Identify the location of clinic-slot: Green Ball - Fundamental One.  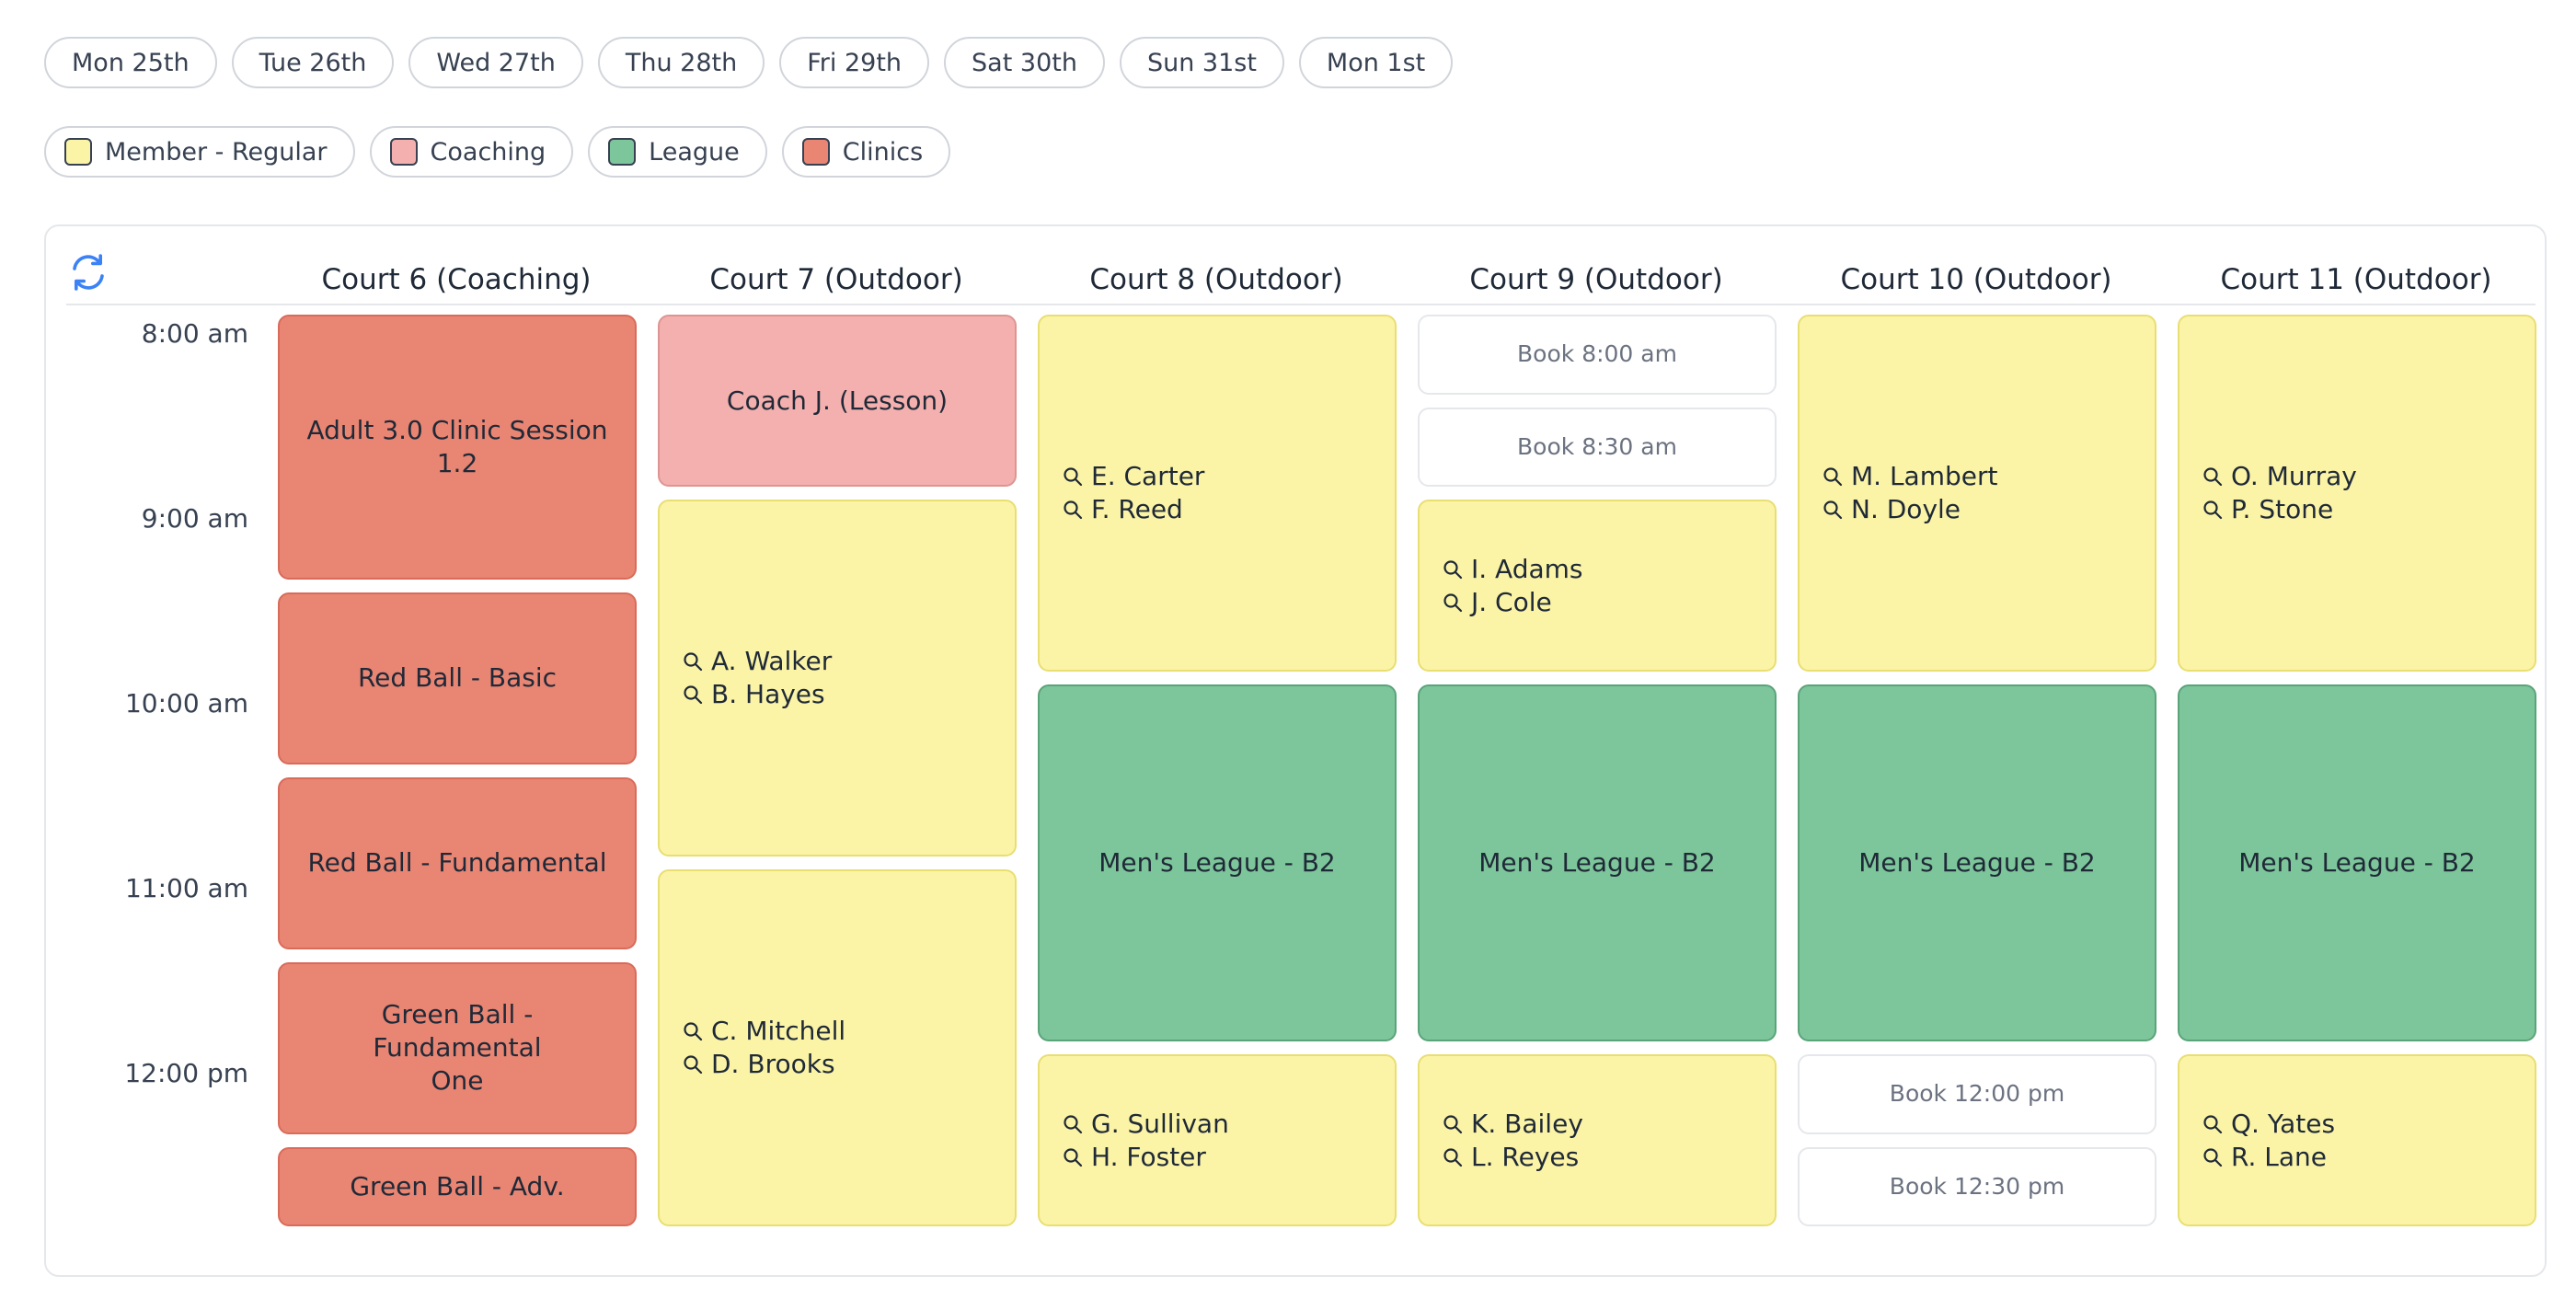
(457, 1047).